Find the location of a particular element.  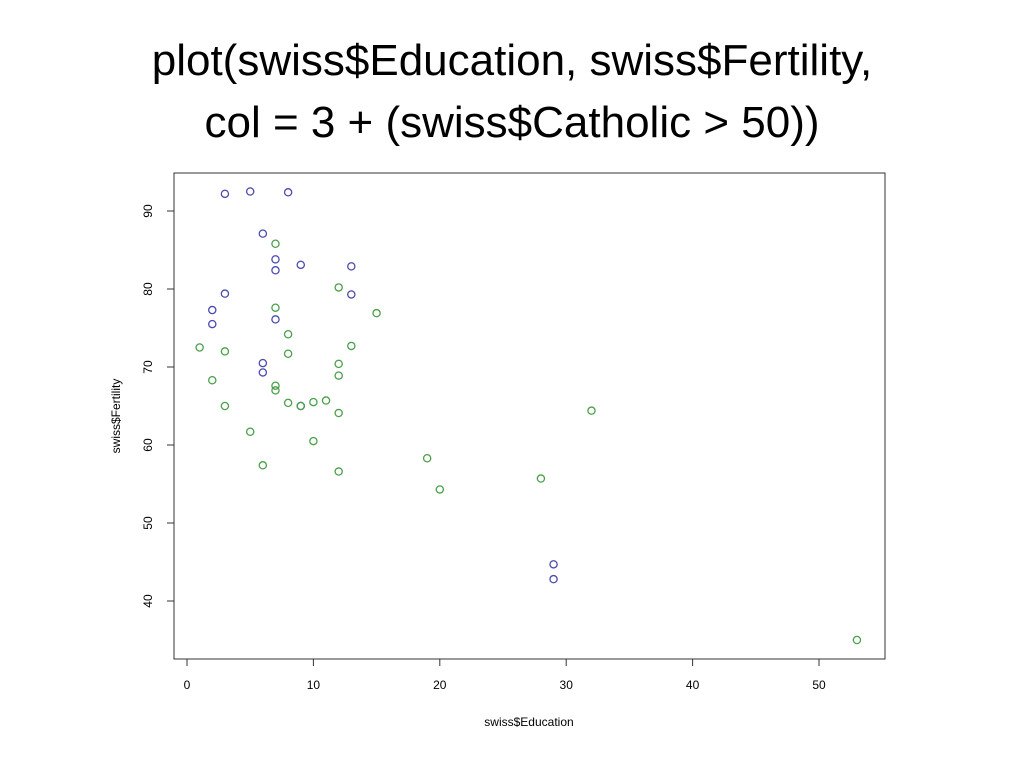

x-tick-label: 10 is located at coordinates (314, 685).